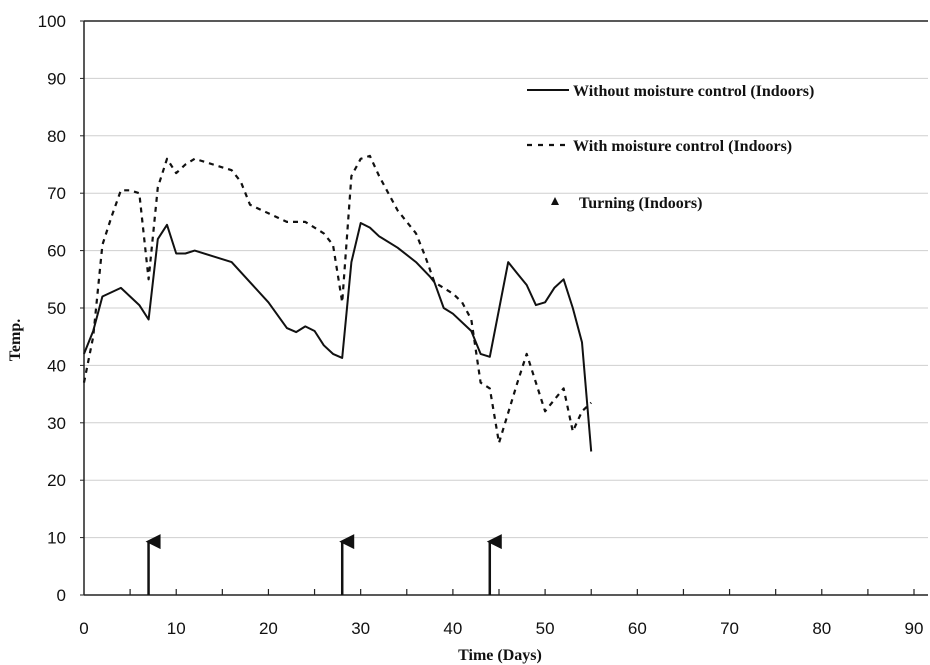 The image size is (930, 665). Describe the element at coordinates (56, 538) in the screenshot. I see `y-tick-label-10: 10` at that location.